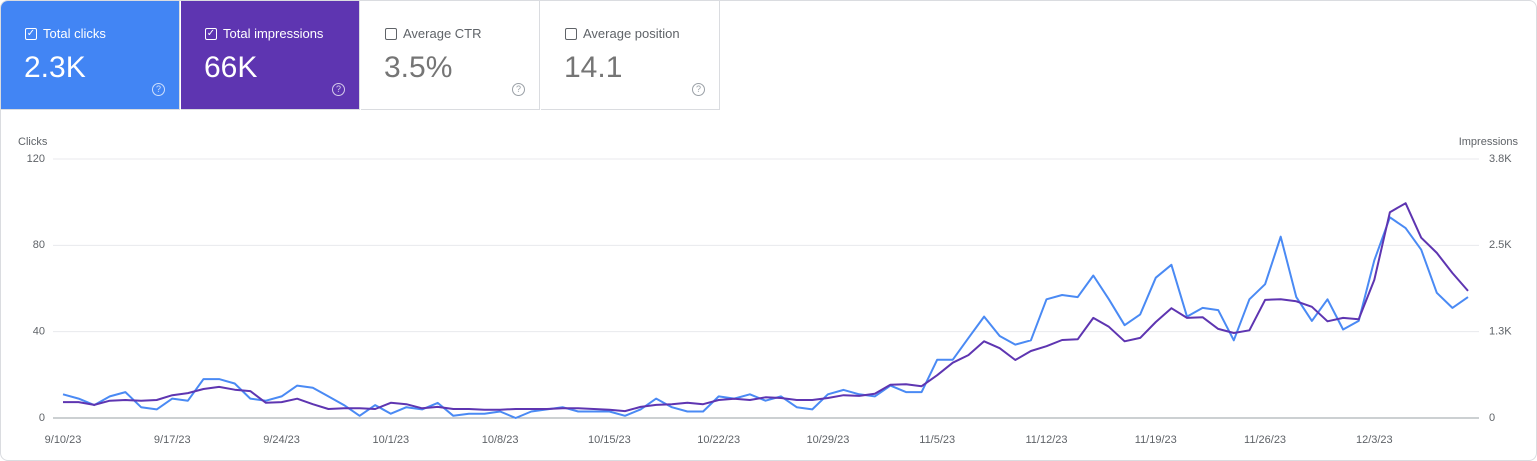 The height and width of the screenshot is (461, 1537). I want to click on y-tick-label: 80, so click(39, 245).